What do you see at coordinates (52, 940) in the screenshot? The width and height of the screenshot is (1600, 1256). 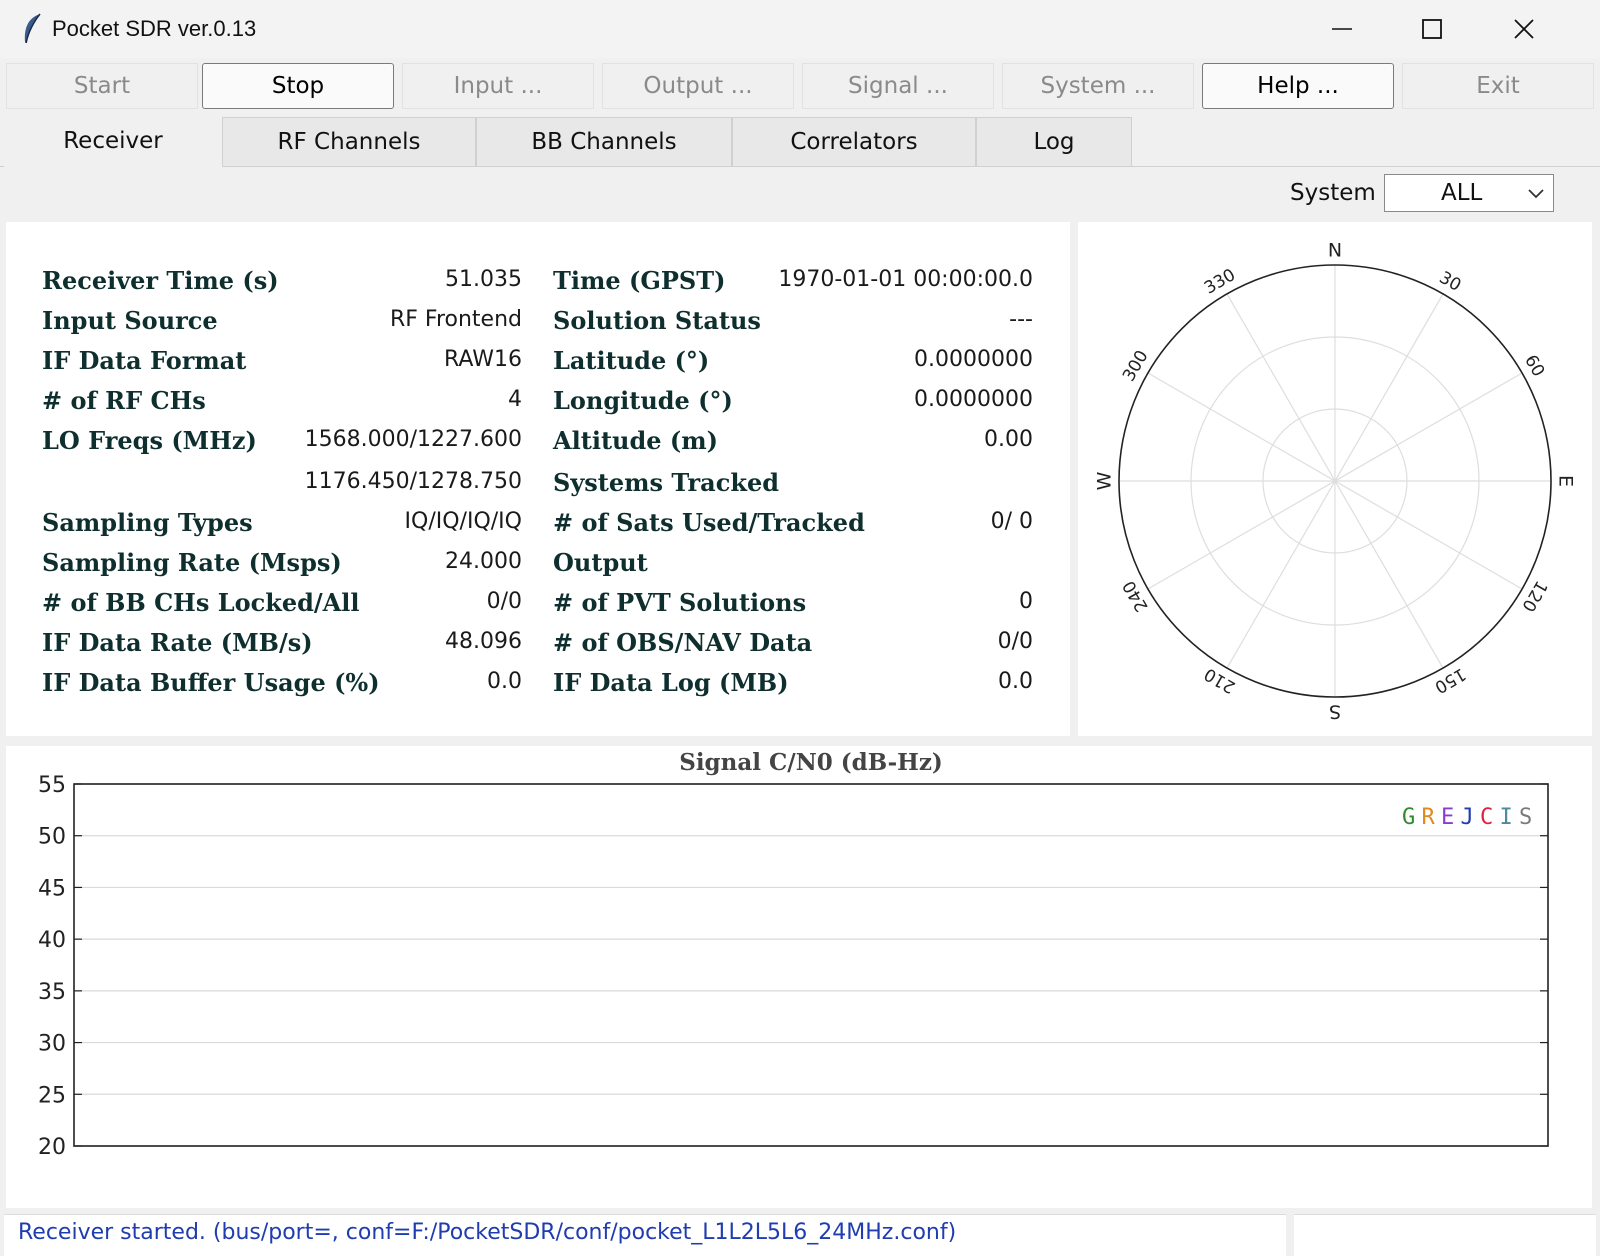 I see `y-tick-label: 40` at bounding box center [52, 940].